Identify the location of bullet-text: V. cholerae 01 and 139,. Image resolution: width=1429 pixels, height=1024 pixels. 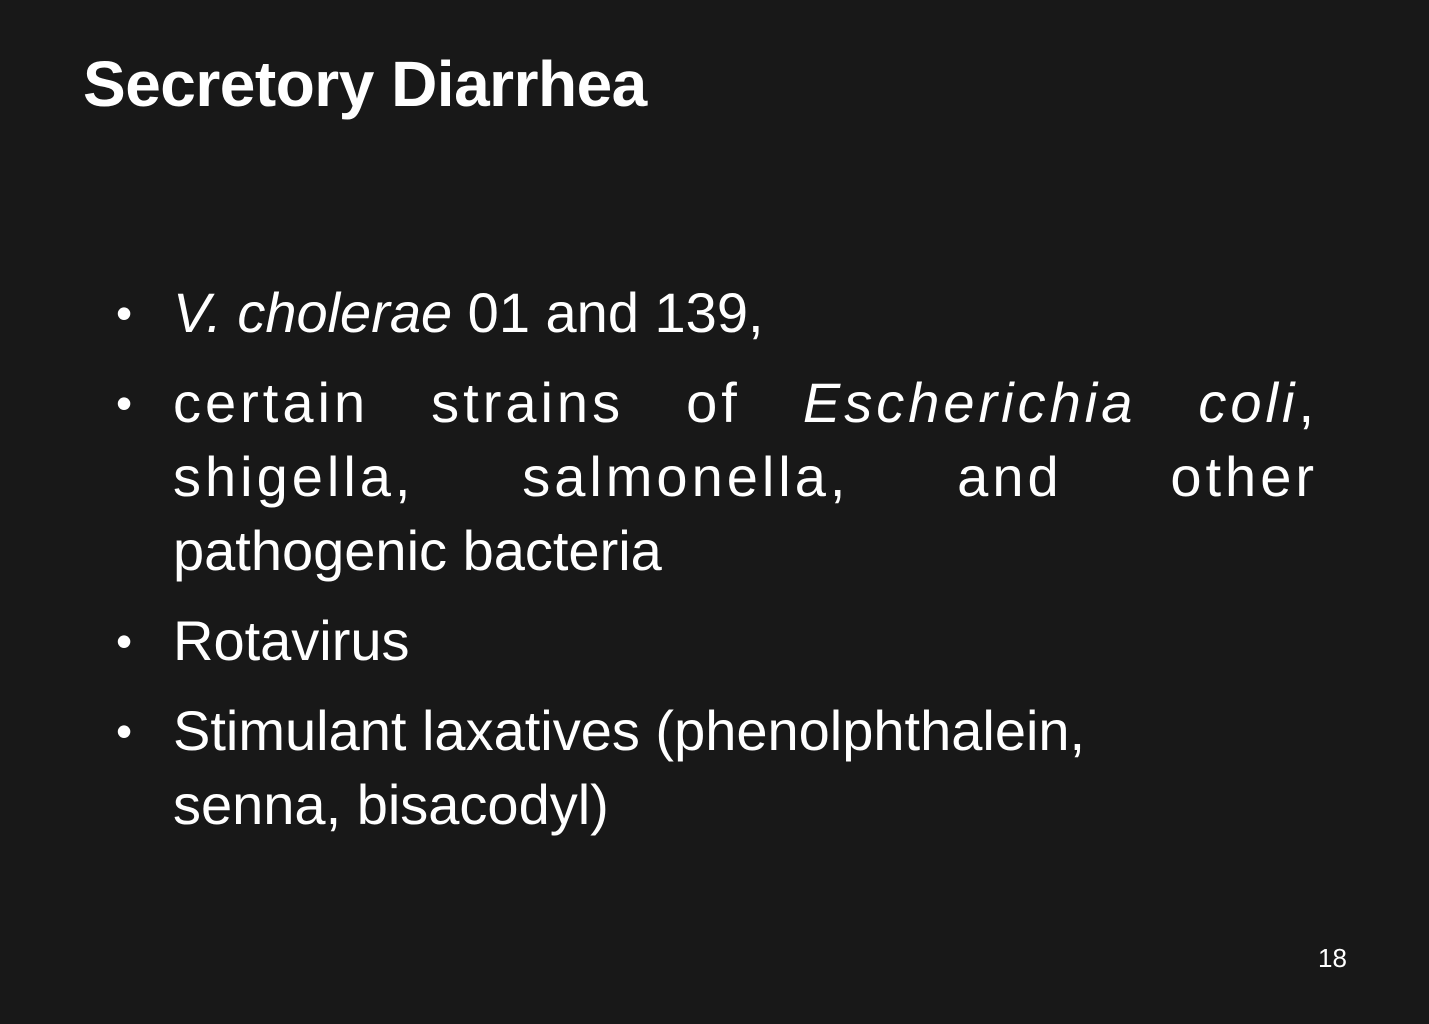
(745, 313).